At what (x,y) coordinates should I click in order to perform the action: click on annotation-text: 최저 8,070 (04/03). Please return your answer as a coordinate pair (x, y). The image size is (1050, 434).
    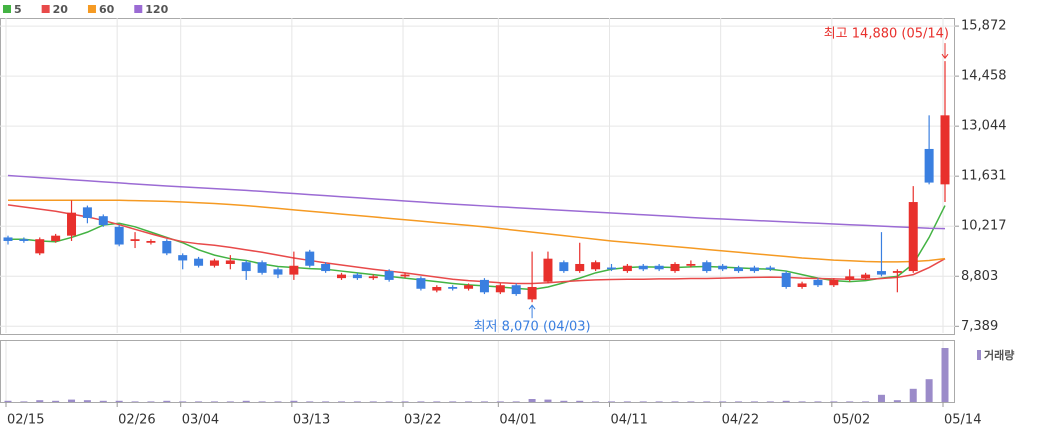
    Looking at the image, I should click on (532, 327).